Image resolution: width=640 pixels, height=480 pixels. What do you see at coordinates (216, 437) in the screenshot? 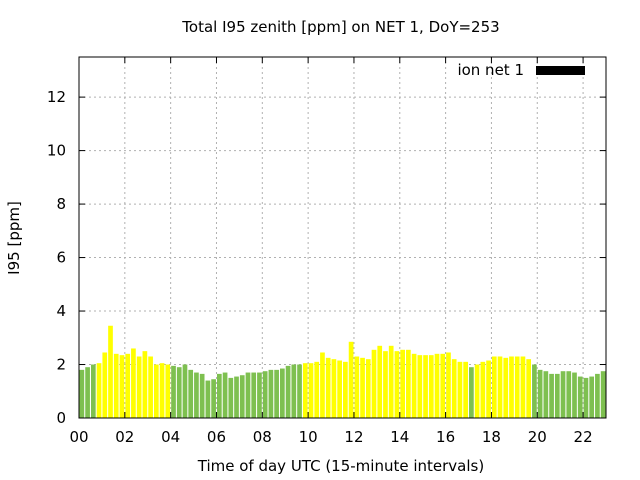
I see `x-tick-label: 06` at bounding box center [216, 437].